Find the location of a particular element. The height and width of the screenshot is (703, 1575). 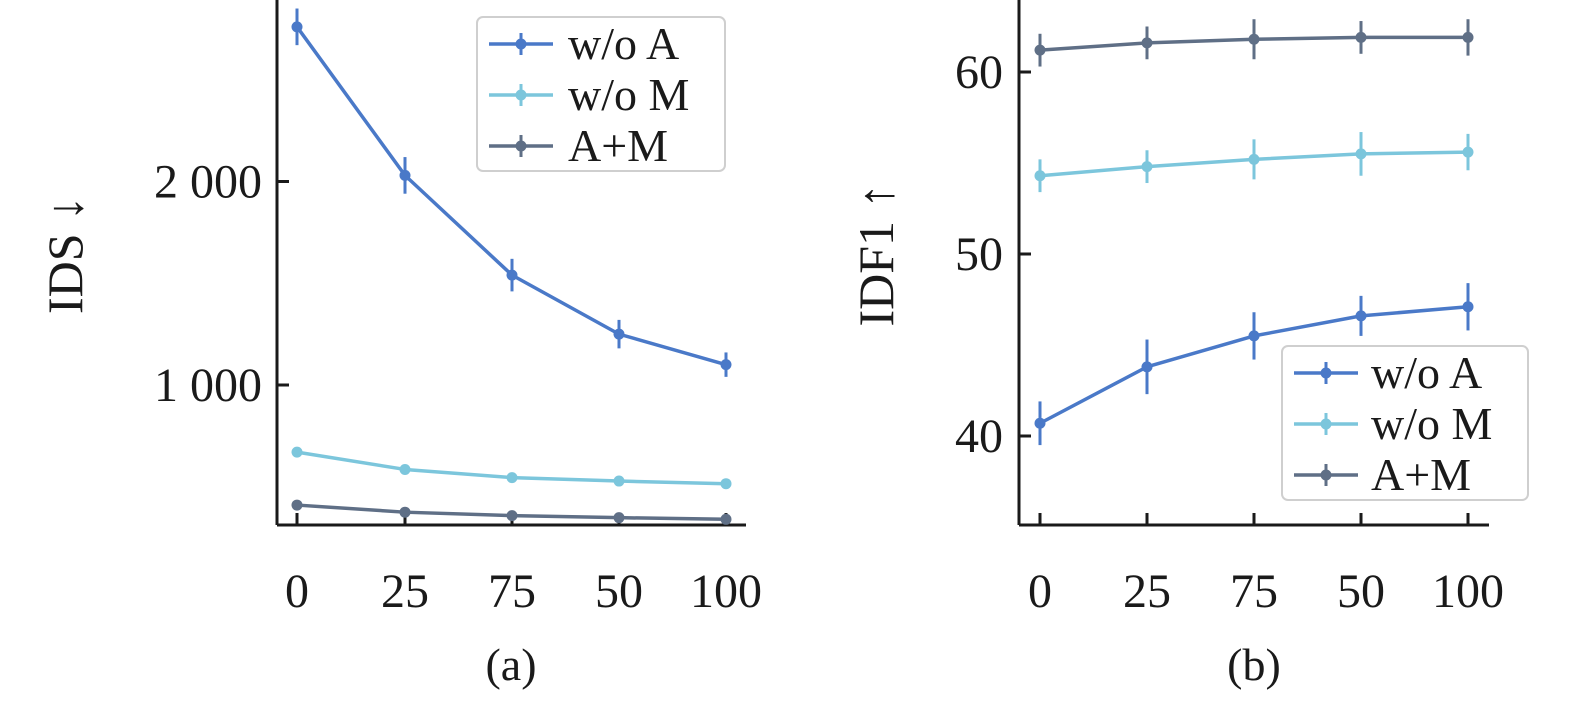

x-tick-label-a: 100 is located at coordinates (726, 591).